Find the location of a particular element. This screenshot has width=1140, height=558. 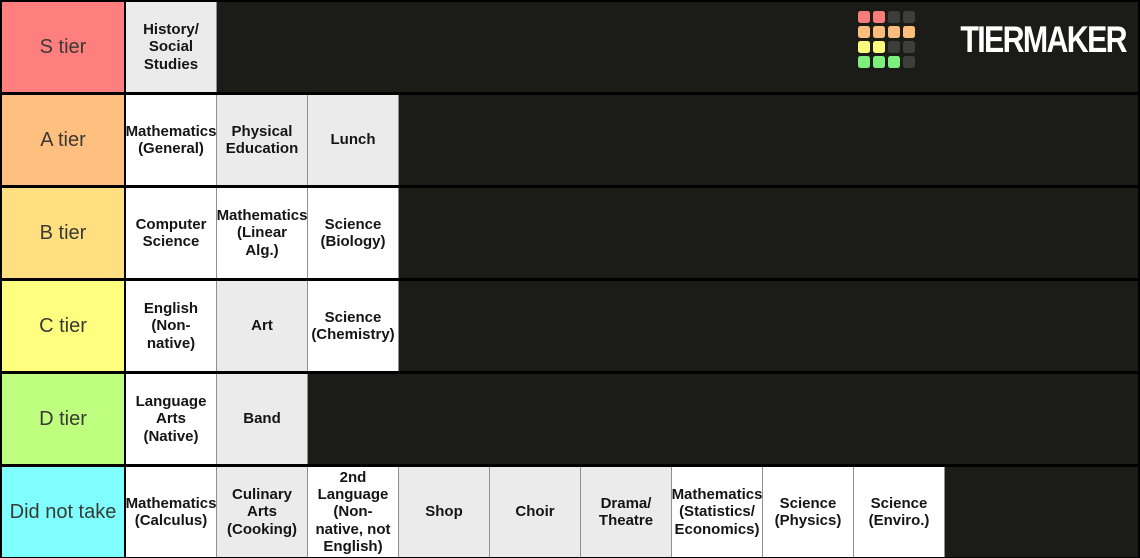

tile-science-enviro: Science (Enviro.) is located at coordinates (899, 512).